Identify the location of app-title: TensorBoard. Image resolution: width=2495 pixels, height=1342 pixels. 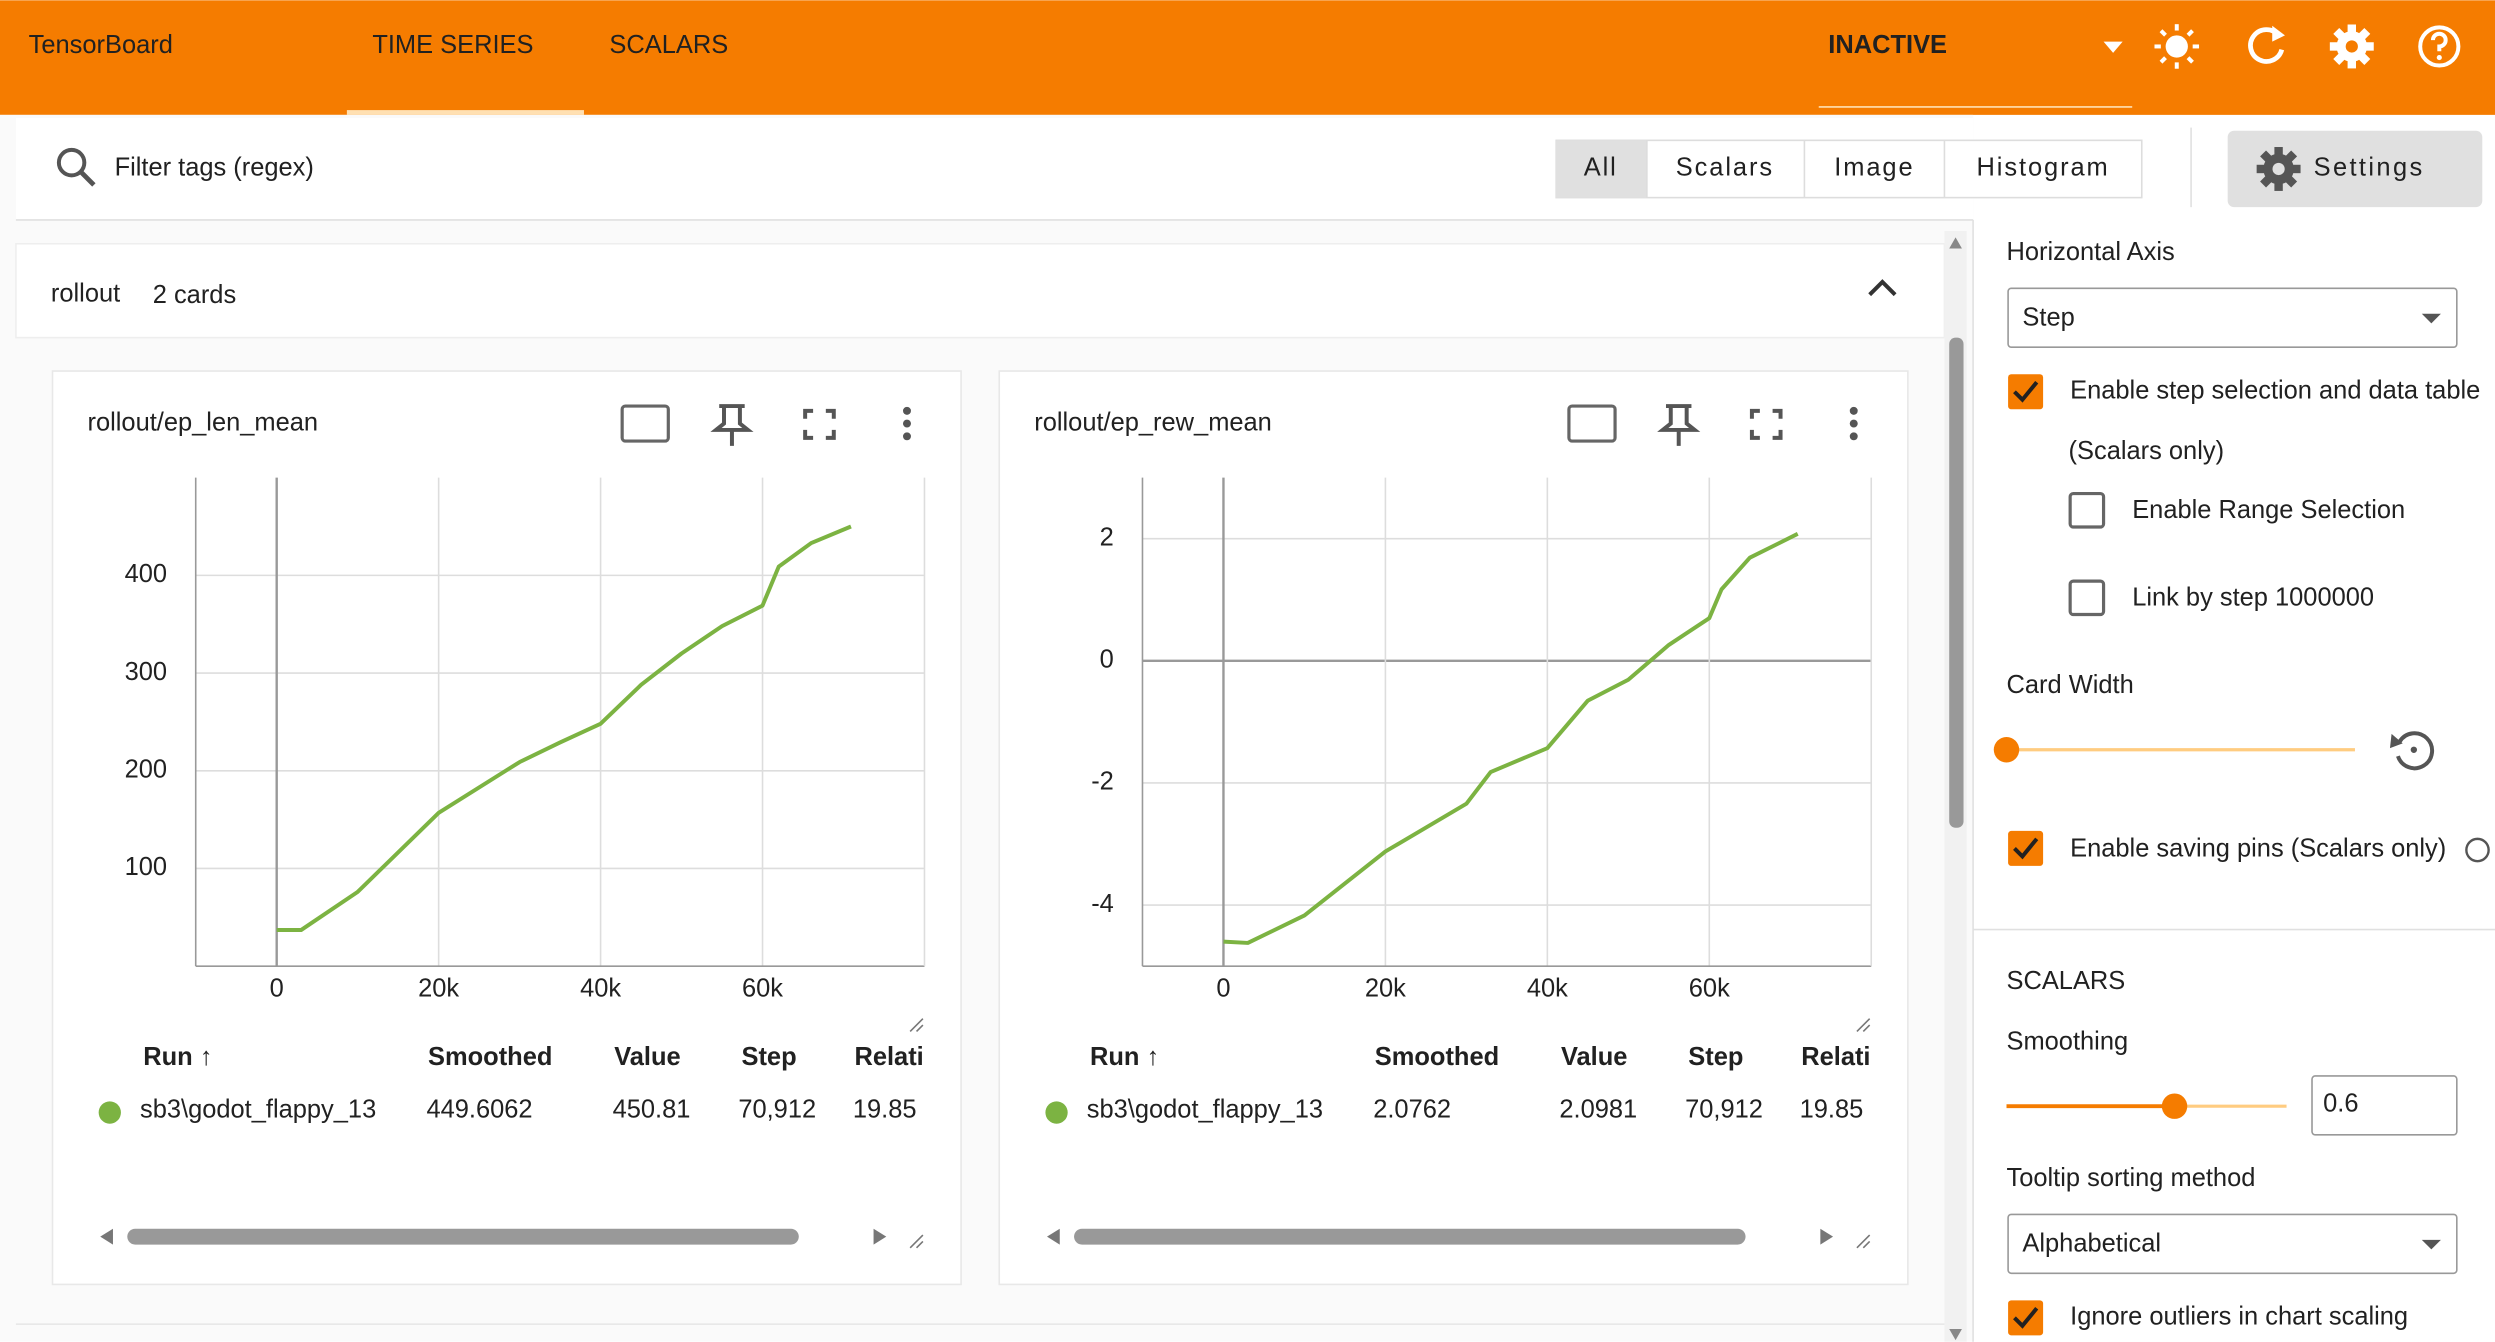
(101, 45).